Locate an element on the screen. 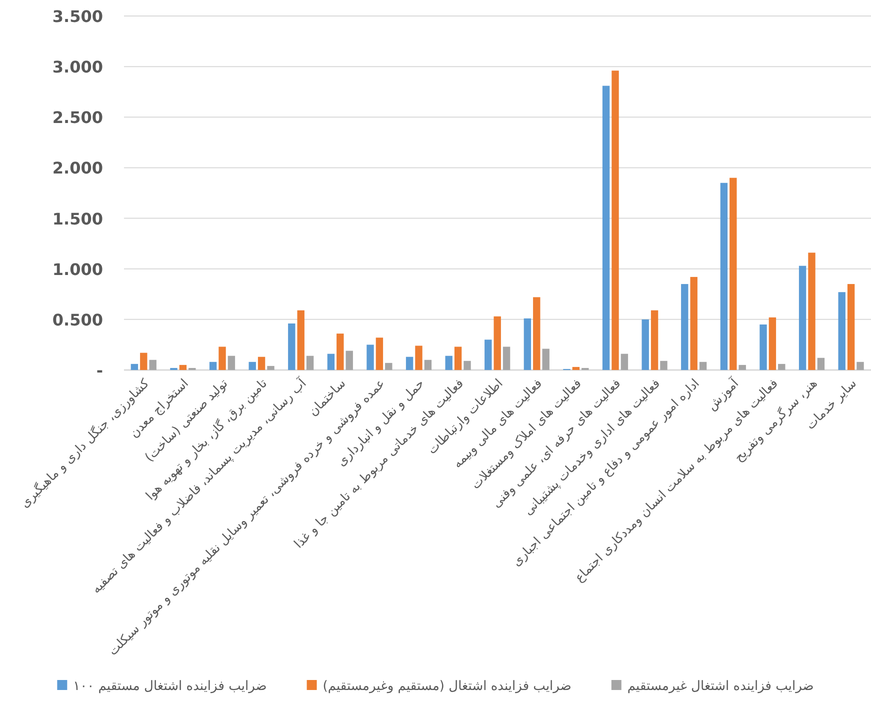 The image size is (871, 710). legend-label: ضرایب فزاینده اشتغال (مستقیم وغیرمستقیم) is located at coordinates (447, 686).